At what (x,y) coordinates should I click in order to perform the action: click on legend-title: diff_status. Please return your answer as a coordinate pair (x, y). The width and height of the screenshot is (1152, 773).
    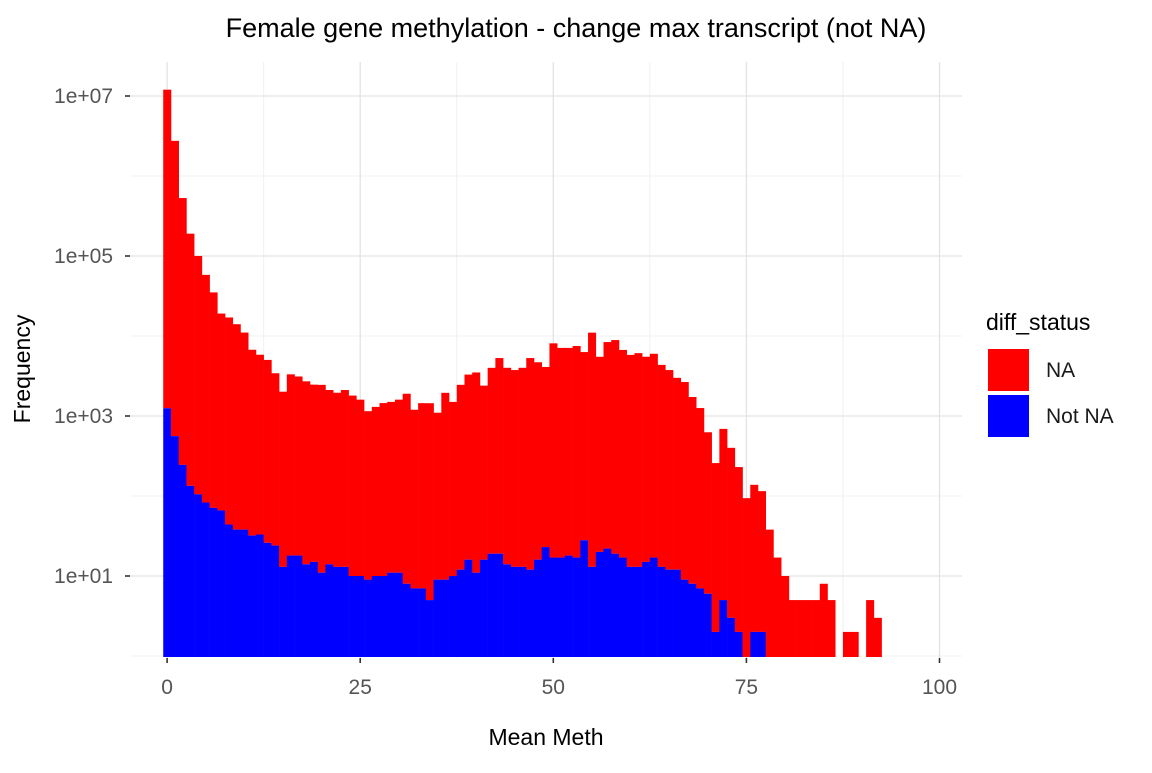
    Looking at the image, I should click on (1038, 322).